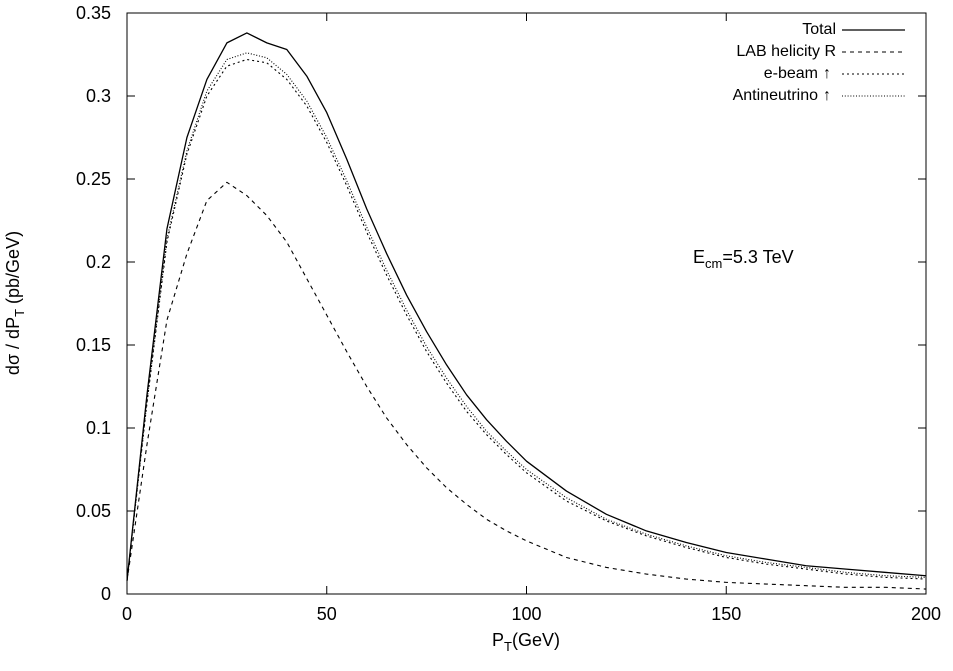 The width and height of the screenshot is (953, 671). Describe the element at coordinates (775, 95) in the screenshot. I see `legend-label-antineutrino: Antineutrino` at that location.